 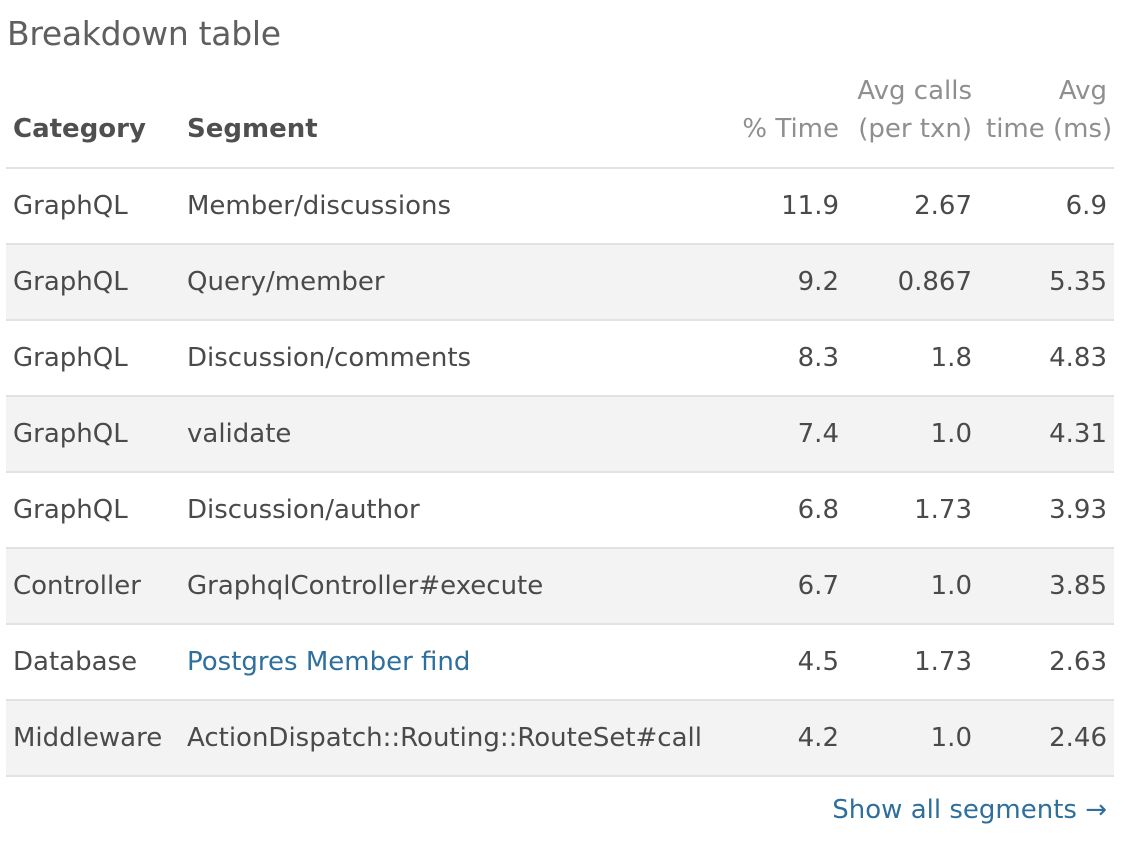 What do you see at coordinates (915, 129) in the screenshot?
I see `column-header-avg-calls-line2: (per txn)` at bounding box center [915, 129].